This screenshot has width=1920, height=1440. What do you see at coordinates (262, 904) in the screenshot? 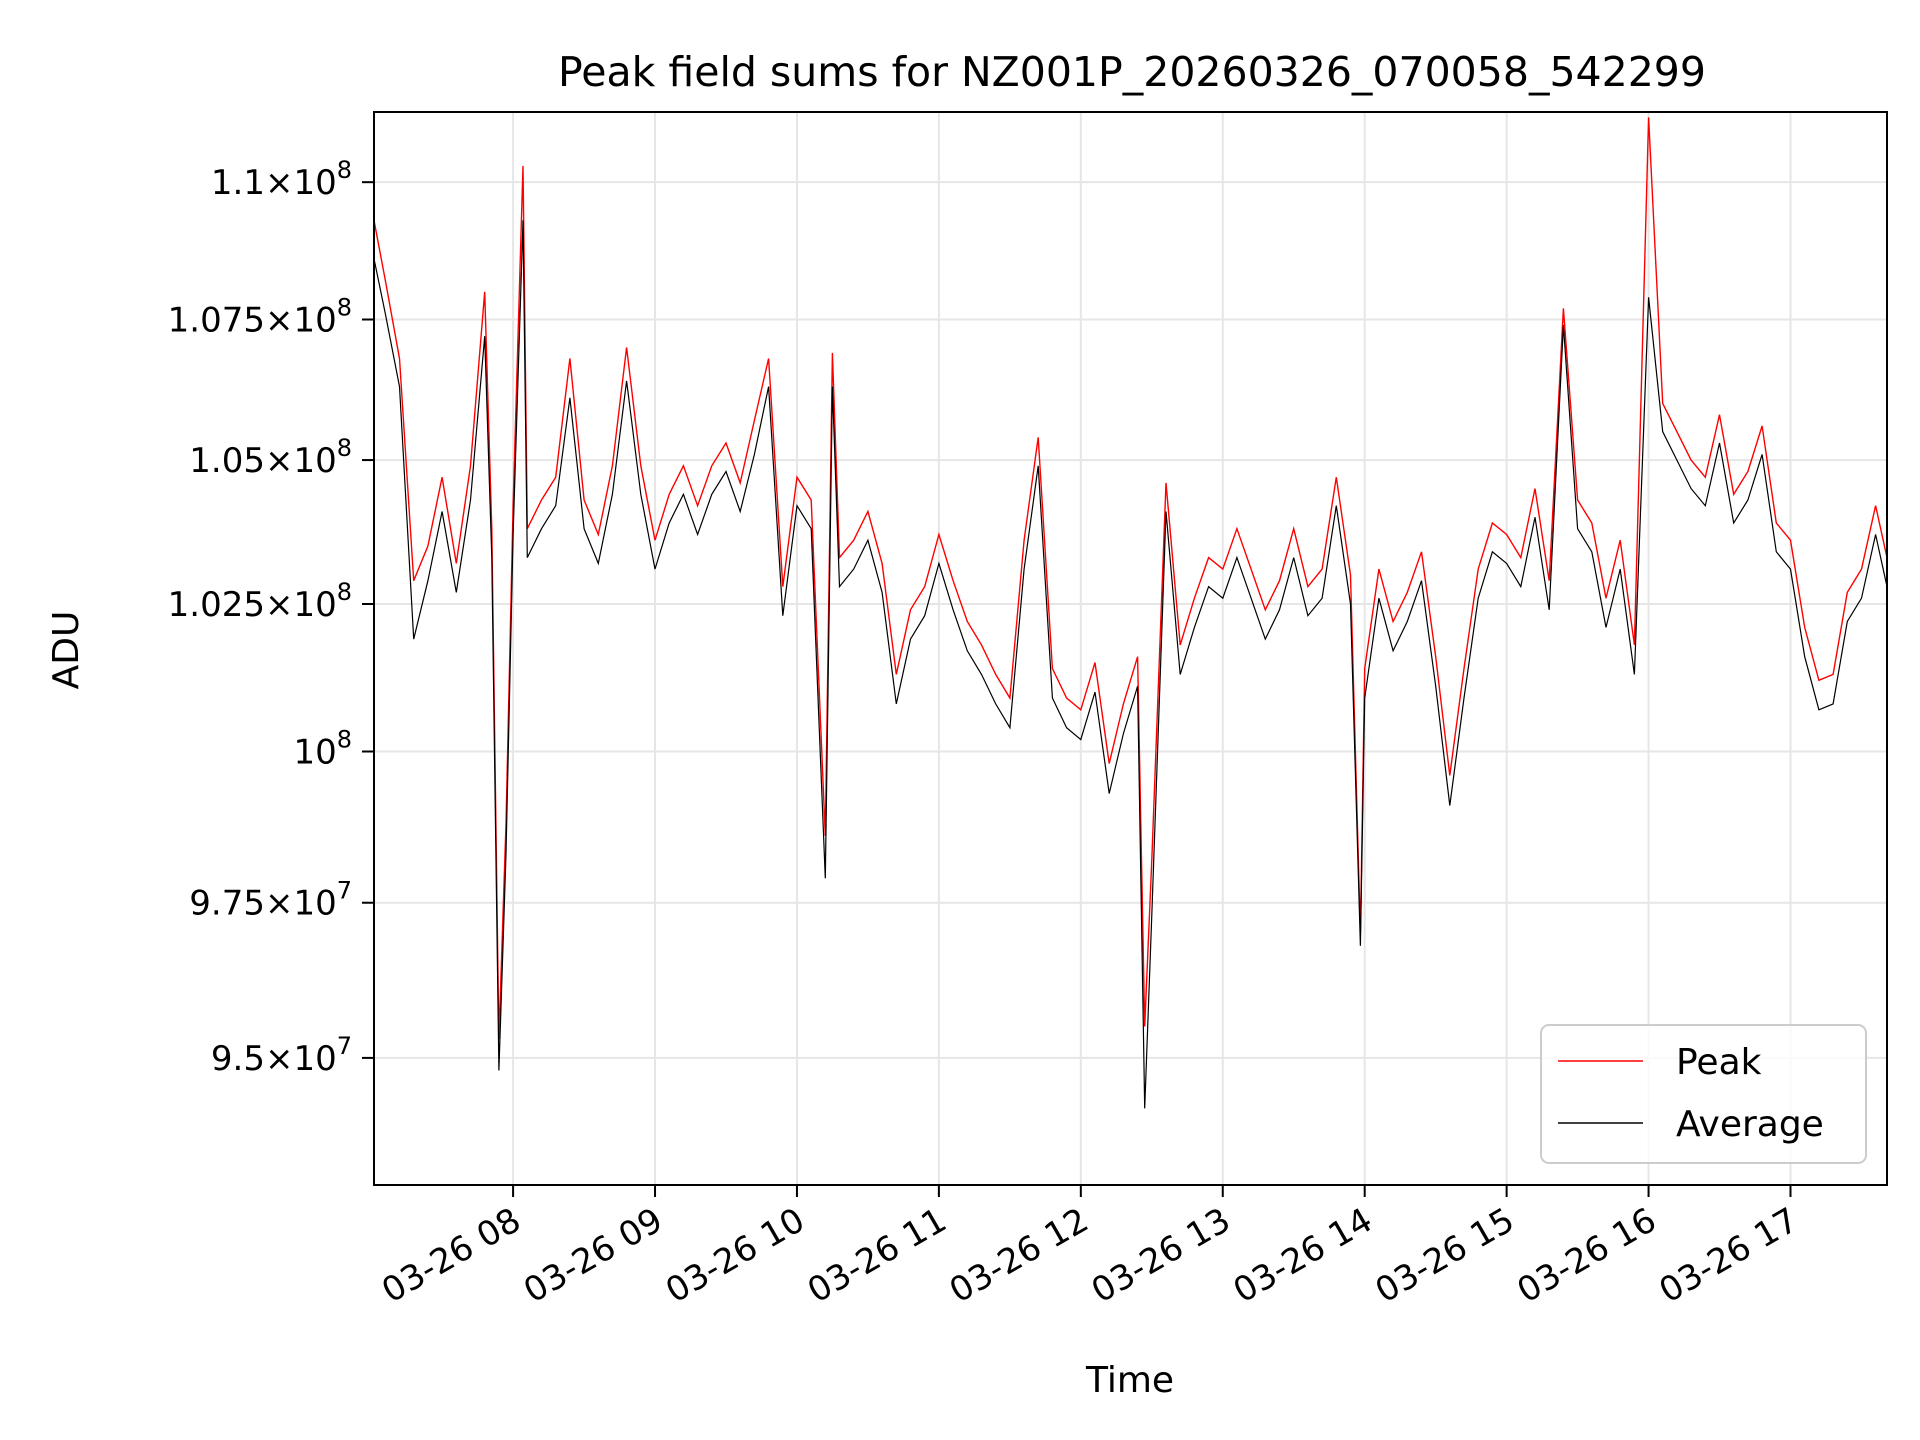
I see `y-tick-mantissa: 9.75×10` at bounding box center [262, 904].